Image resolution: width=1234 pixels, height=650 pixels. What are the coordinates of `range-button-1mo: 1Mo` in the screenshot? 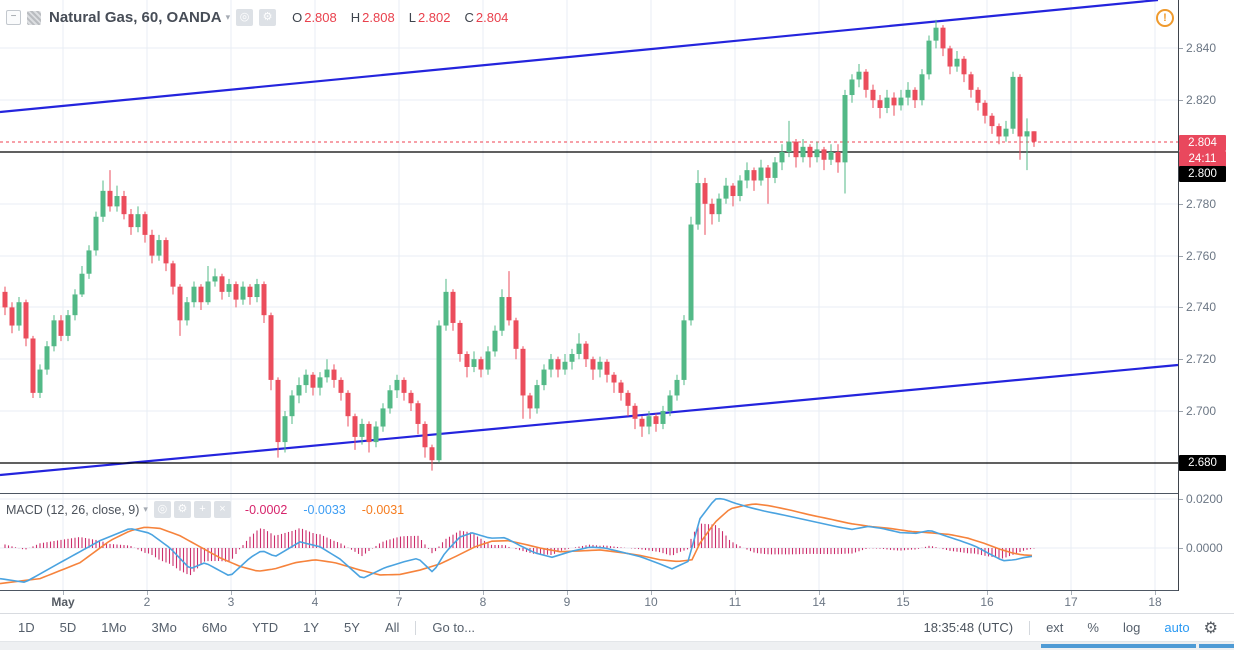 It's located at (114, 627).